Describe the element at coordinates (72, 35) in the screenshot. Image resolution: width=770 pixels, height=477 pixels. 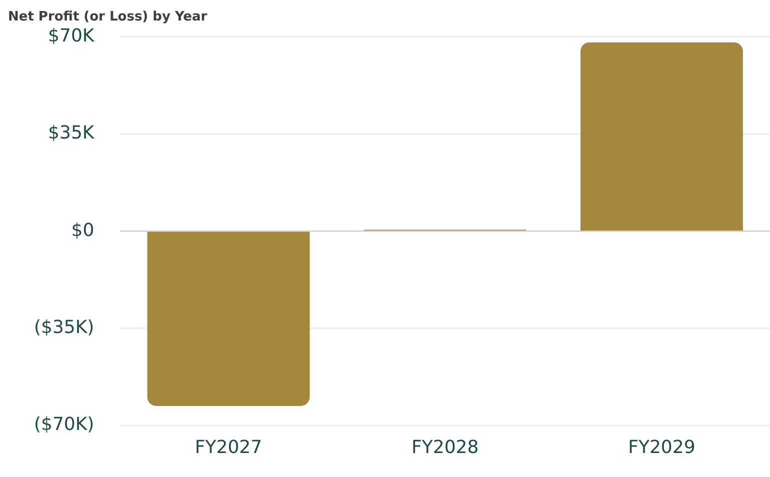
I see `y-tick-label: $70K` at that location.